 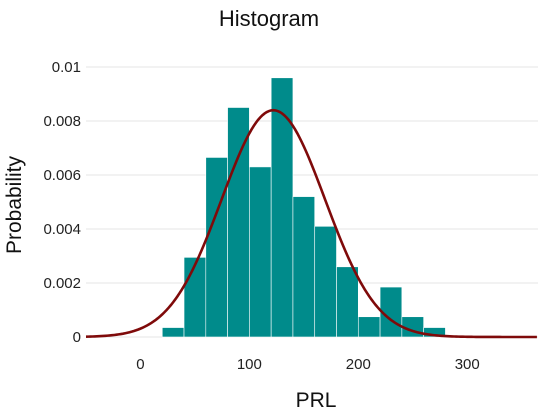 What do you see at coordinates (269, 18) in the screenshot?
I see `chart-title: Histogram` at bounding box center [269, 18].